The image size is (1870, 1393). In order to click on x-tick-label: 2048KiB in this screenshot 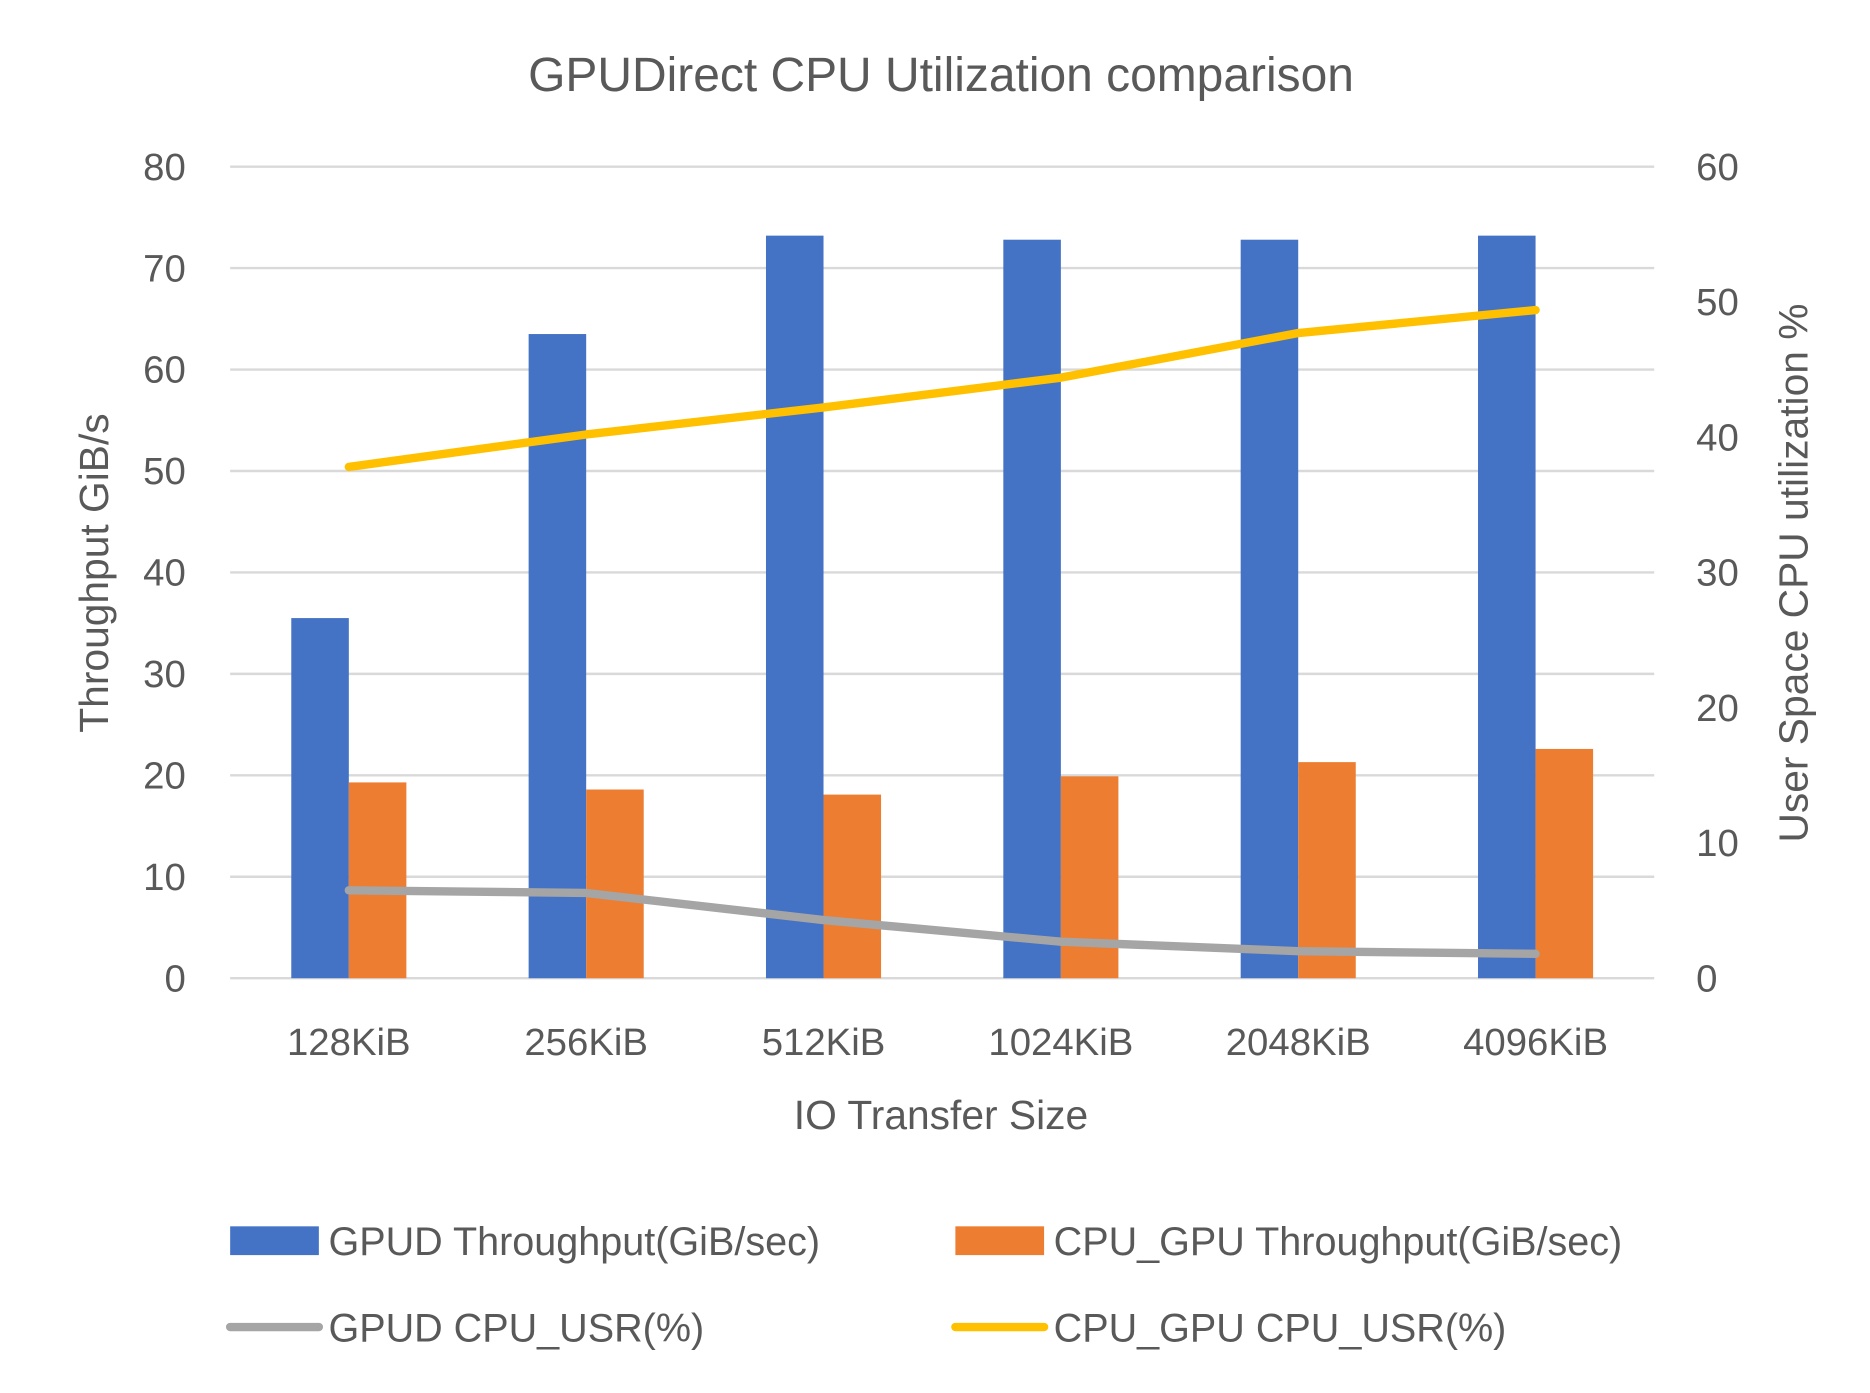, I will do `click(1298, 1042)`.